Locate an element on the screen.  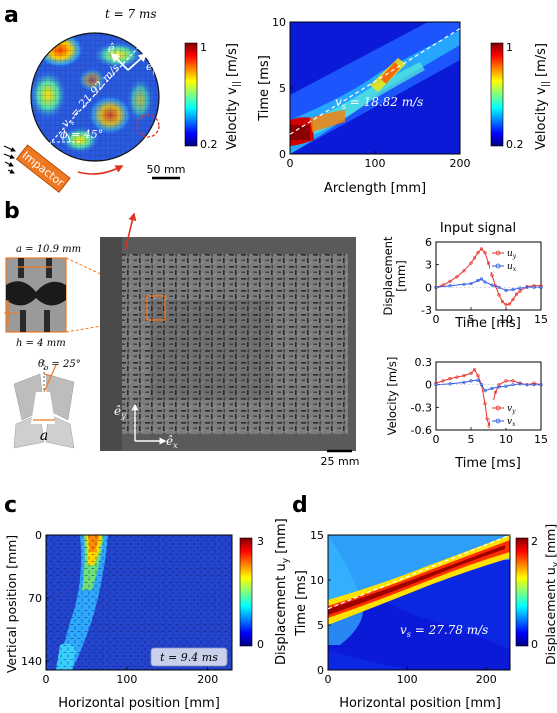
a-small-label: a is located at coordinates (44, 436).